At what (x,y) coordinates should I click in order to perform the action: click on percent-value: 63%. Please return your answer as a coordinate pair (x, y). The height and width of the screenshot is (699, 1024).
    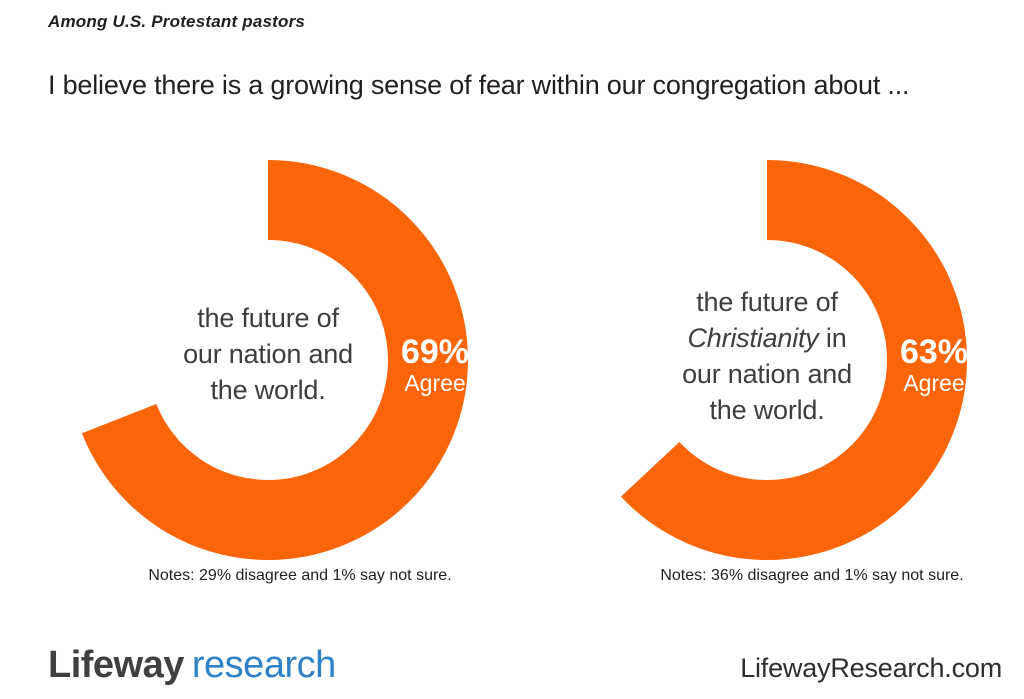
    Looking at the image, I should click on (934, 352).